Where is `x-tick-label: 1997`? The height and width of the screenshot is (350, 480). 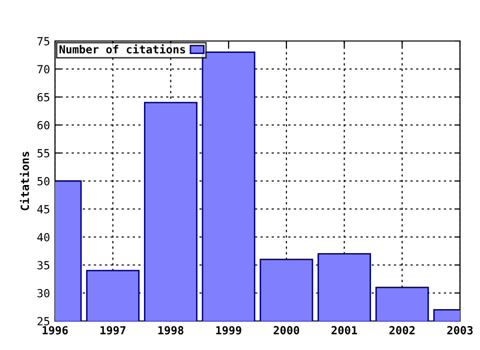
x-tick-label: 1997 is located at coordinates (113, 330).